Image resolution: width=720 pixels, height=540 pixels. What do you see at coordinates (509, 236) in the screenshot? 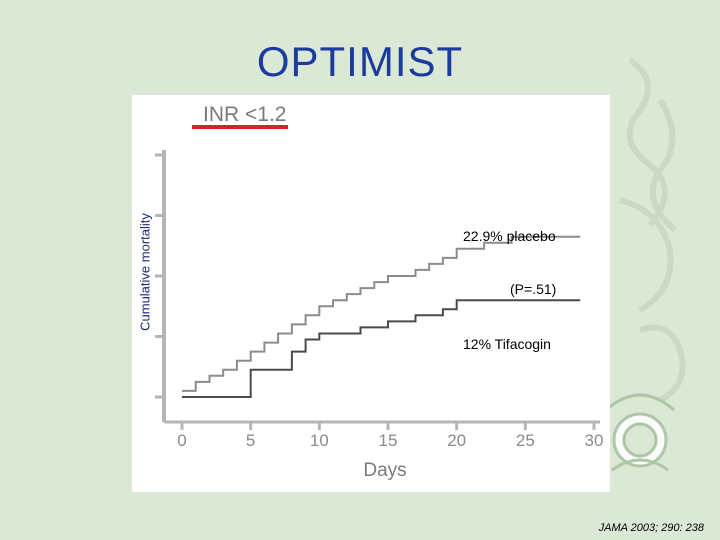
I see `annotation-placebo: 22.9% placebo` at bounding box center [509, 236].